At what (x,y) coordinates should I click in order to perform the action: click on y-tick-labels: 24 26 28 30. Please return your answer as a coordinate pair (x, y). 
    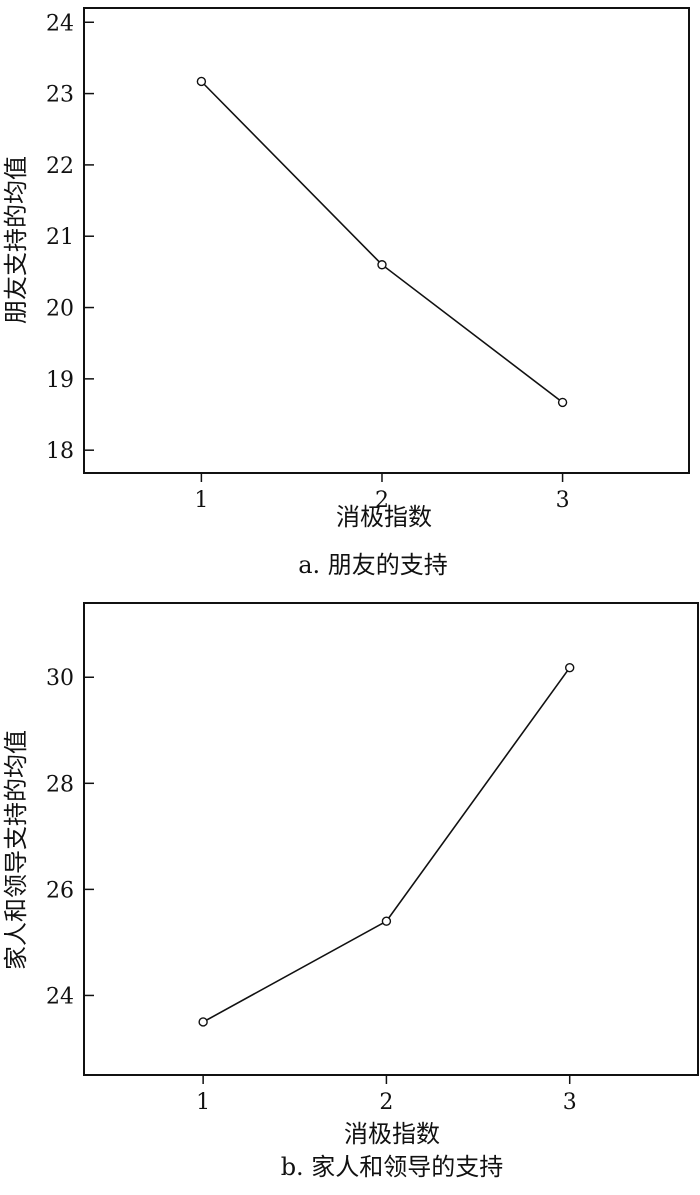
    Looking at the image, I should click on (60, 837).